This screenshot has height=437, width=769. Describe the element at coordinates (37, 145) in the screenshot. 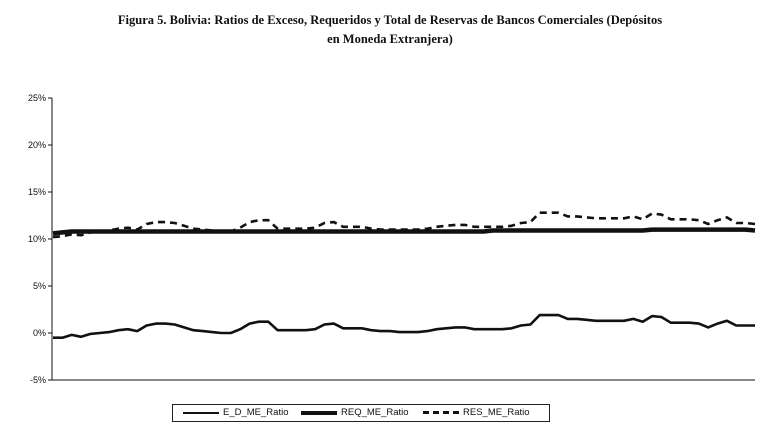

I see `y-tick-label: 20%` at that location.